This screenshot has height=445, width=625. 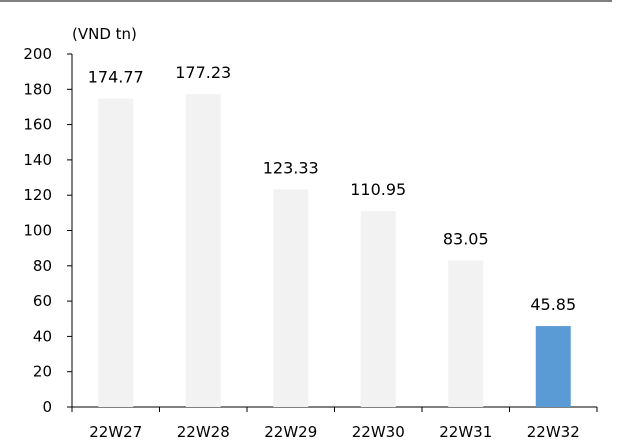 What do you see at coordinates (42, 372) in the screenshot?
I see `y-tick-label: 20` at bounding box center [42, 372].